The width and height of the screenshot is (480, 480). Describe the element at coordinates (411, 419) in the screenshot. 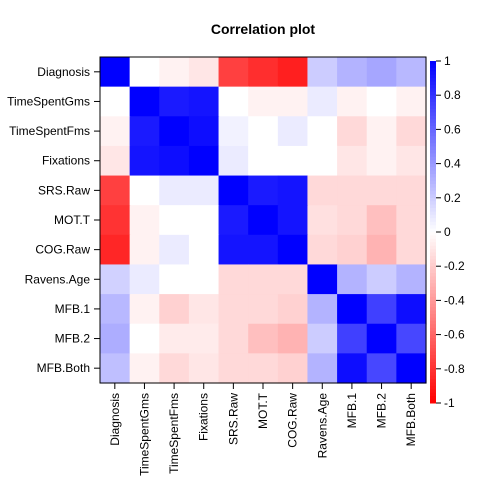

I see `x-tick-label: MFB.Both` at that location.